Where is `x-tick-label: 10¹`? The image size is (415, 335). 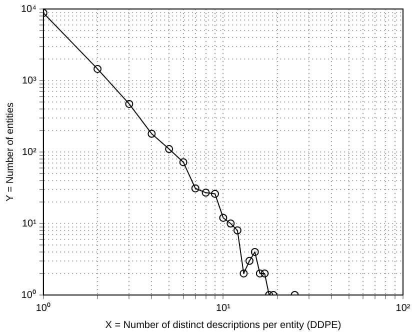
x-tick-label: 10¹ is located at coordinates (224, 308).